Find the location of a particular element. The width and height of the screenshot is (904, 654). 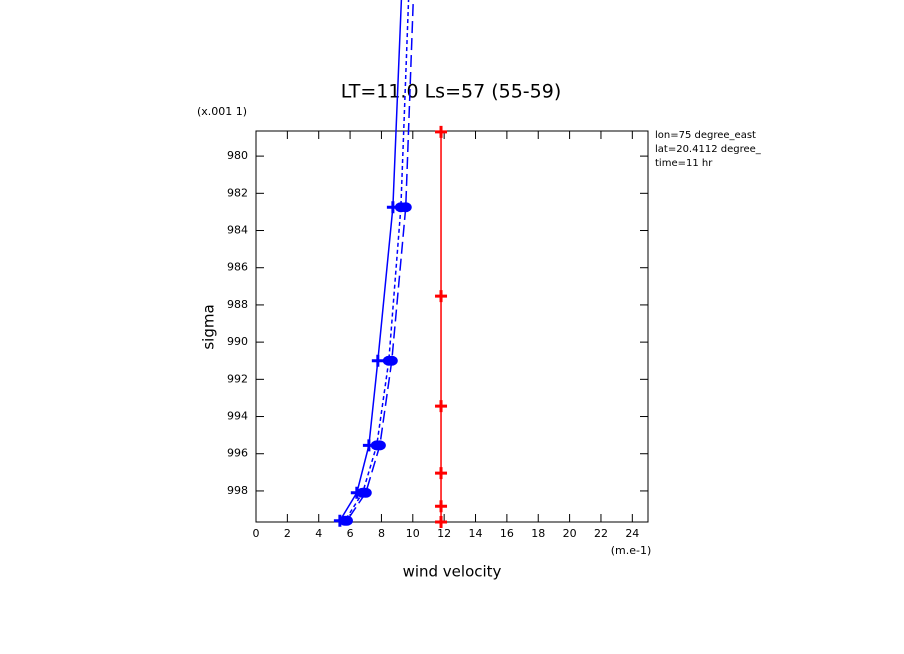

x-tick-label: 16 is located at coordinates (507, 533).